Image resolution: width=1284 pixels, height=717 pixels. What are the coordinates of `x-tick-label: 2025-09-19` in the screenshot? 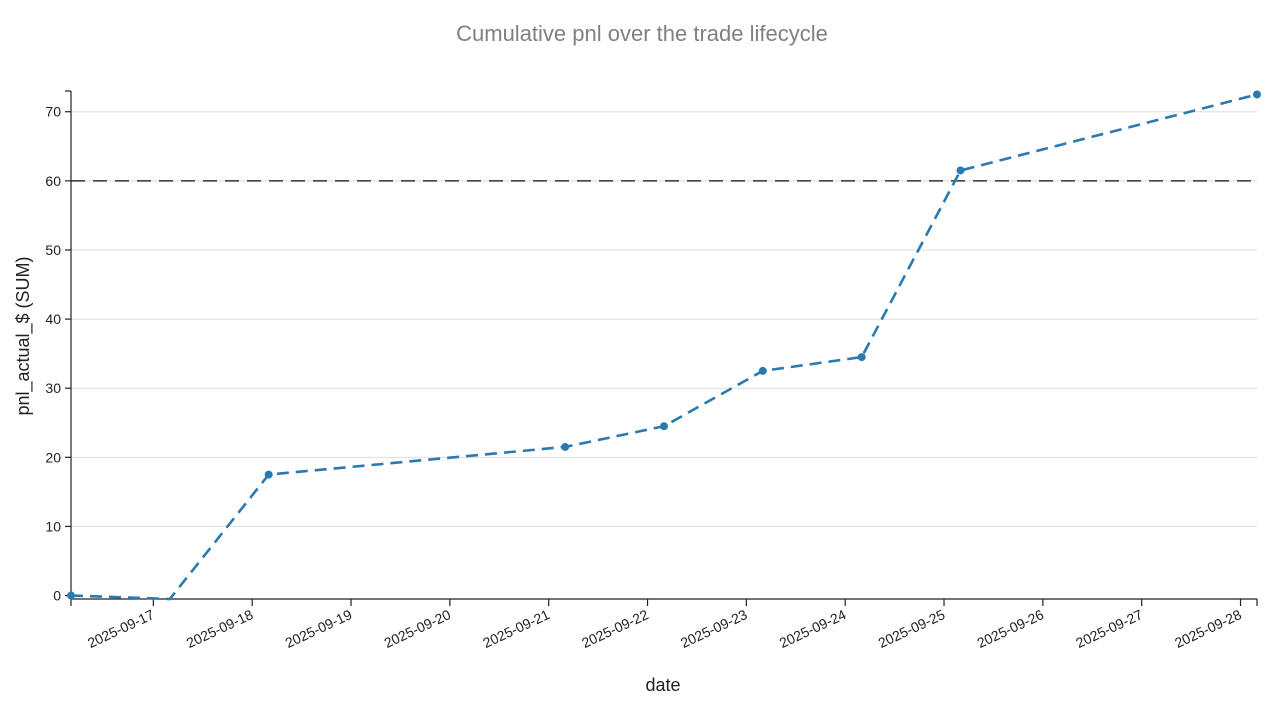 It's located at (319, 628).